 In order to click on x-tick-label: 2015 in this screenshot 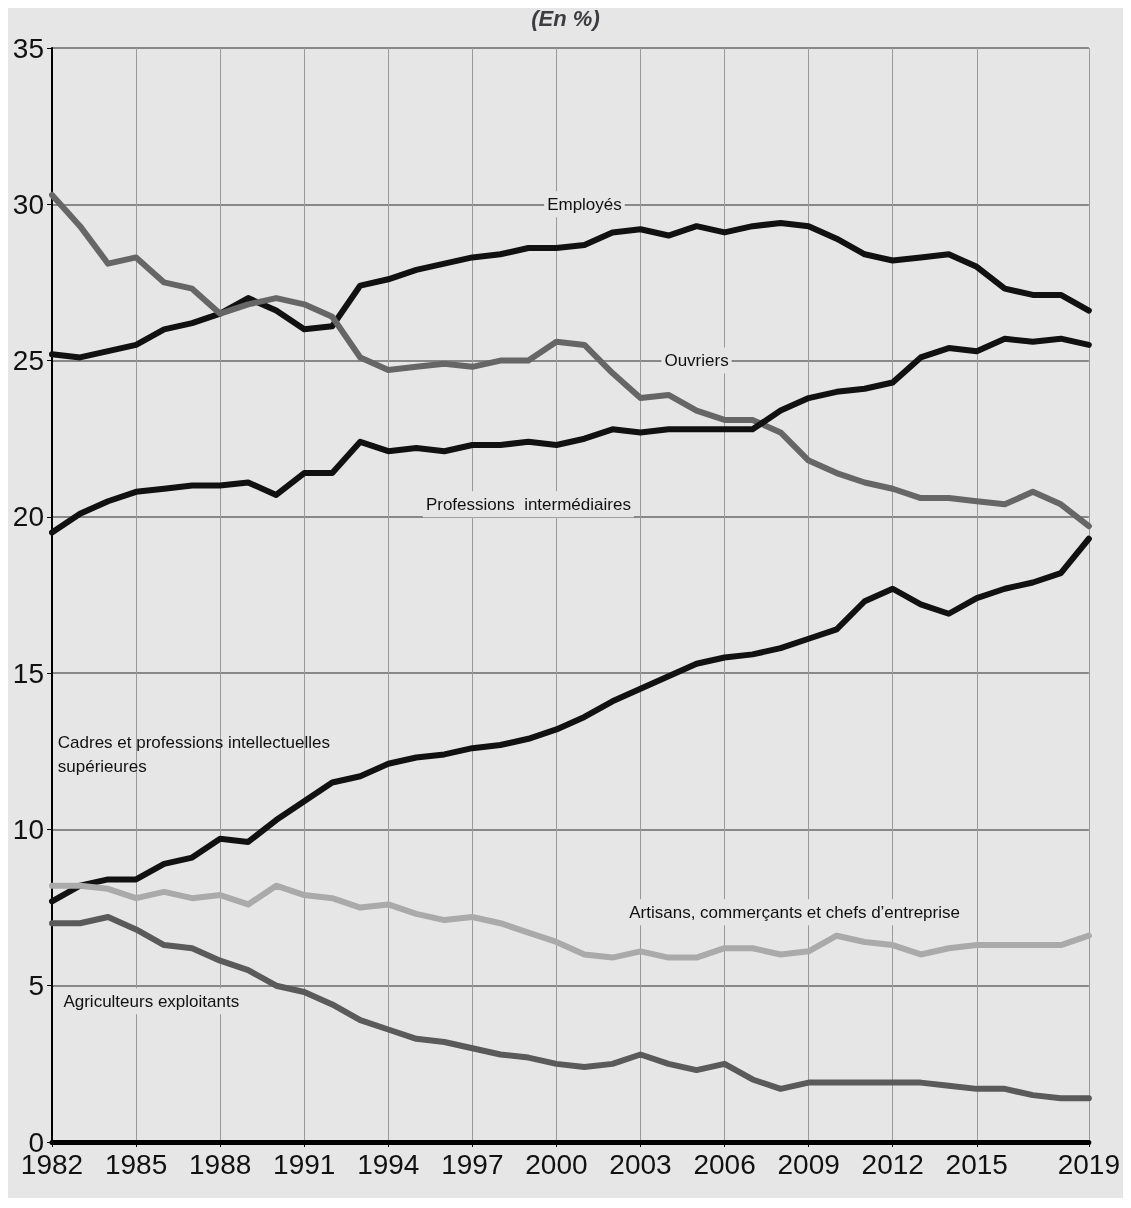, I will do `click(976, 1164)`.